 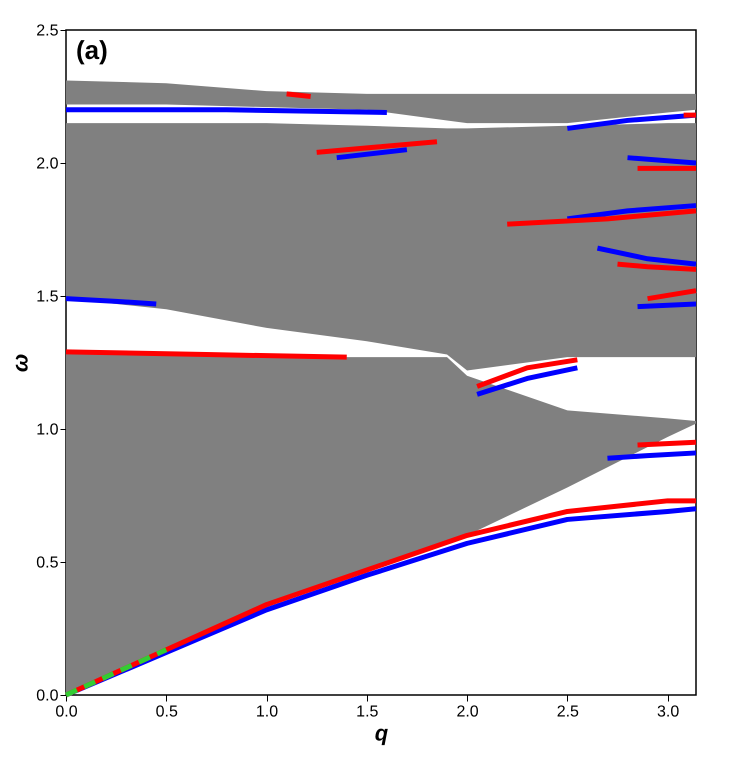 I want to click on y-tick-label: 2.0, so click(x=47, y=164).